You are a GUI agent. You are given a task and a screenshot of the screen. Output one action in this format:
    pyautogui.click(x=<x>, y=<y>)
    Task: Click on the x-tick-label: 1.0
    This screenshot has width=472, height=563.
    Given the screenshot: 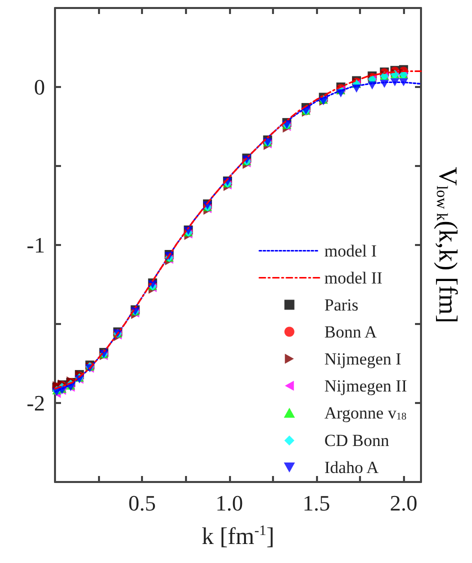 What is the action you would take?
    pyautogui.click(x=230, y=503)
    